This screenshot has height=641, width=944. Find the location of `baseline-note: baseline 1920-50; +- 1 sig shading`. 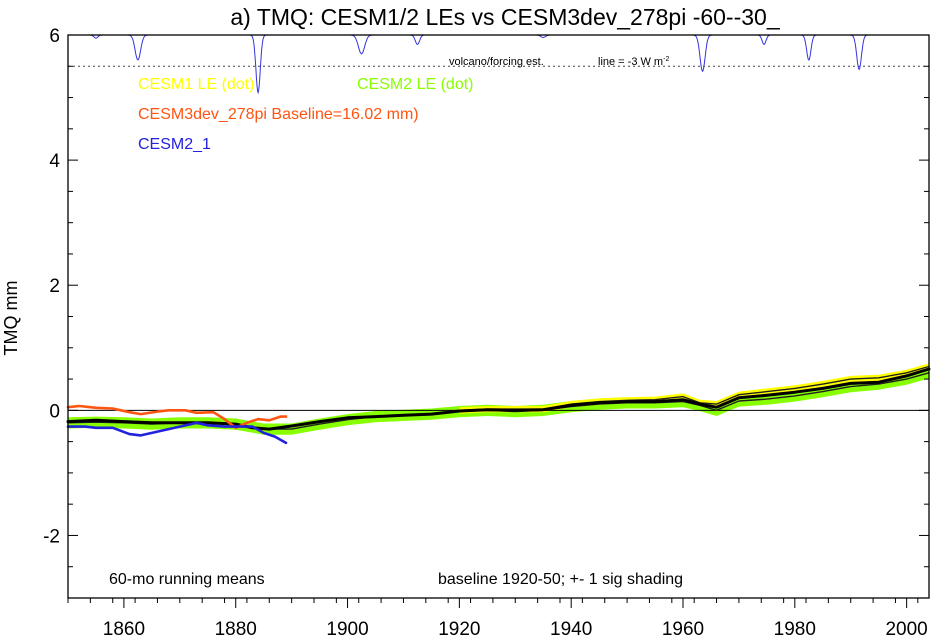

baseline-note: baseline 1920-50; +- 1 sig shading is located at coordinates (560, 579).